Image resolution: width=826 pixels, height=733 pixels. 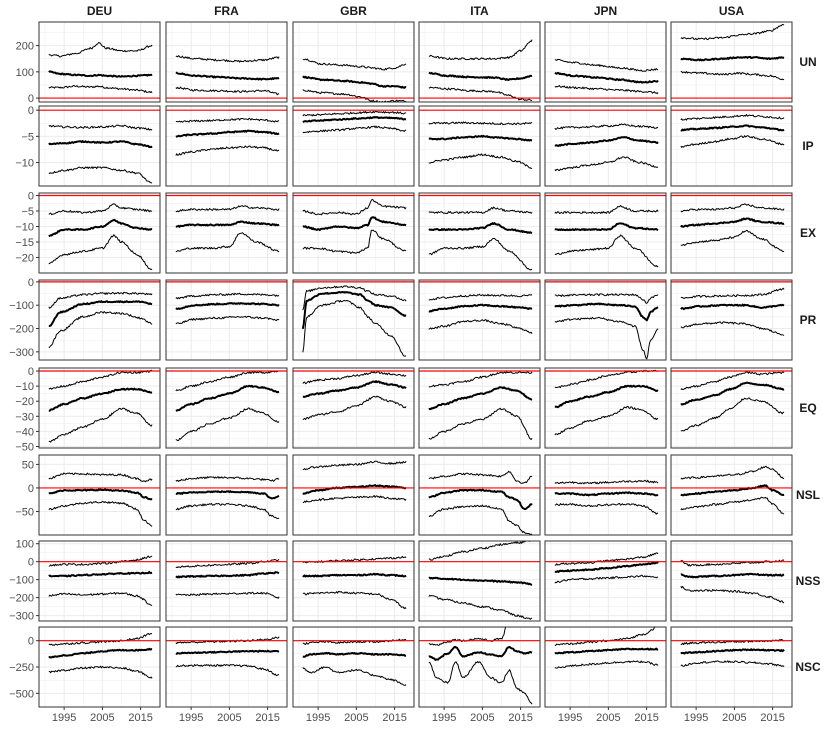 I want to click on panel-usa-eq, so click(x=731, y=408).